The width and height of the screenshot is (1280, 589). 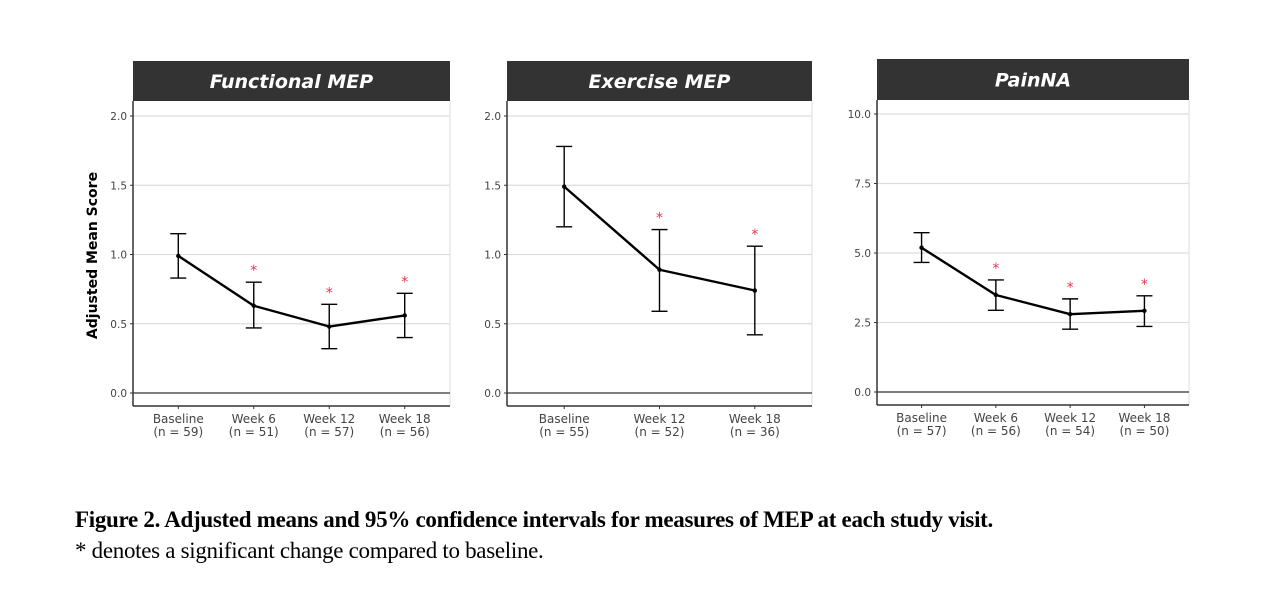 What do you see at coordinates (862, 324) in the screenshot?
I see `y-tick-label: 2.5` at bounding box center [862, 324].